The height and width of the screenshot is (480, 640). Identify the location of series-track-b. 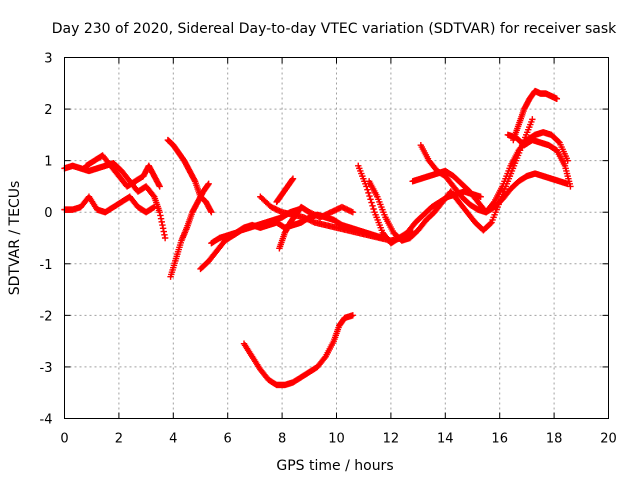
(109, 204).